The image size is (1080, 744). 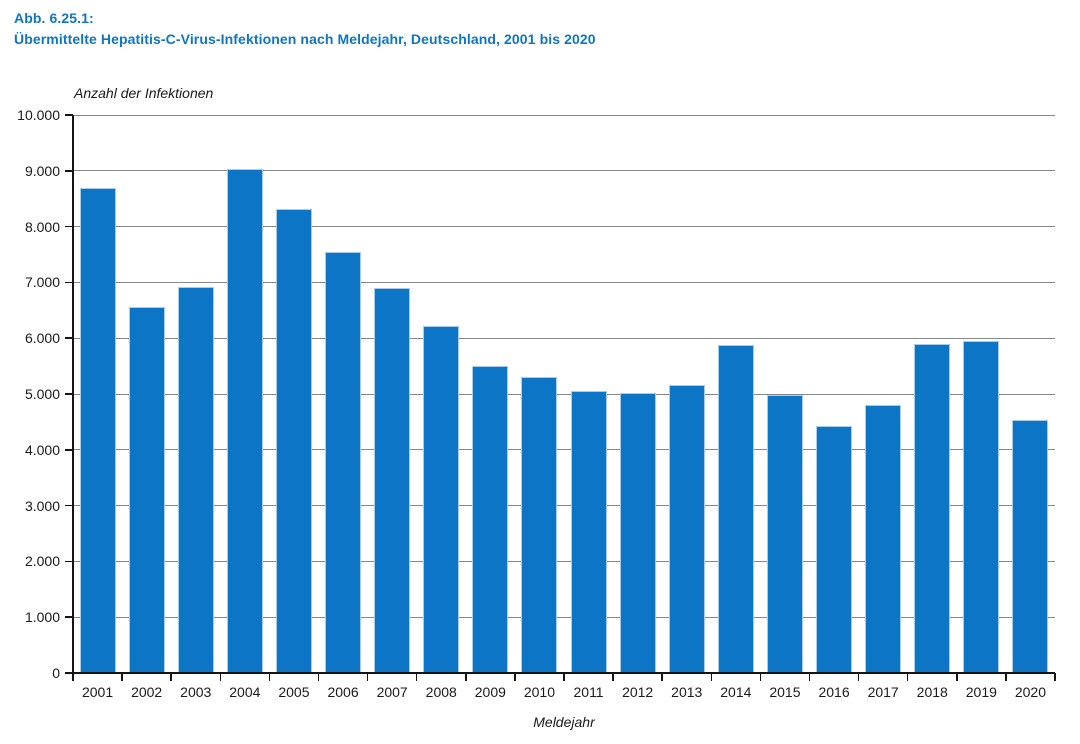 I want to click on figure-label: Abb. 6.25.1:, so click(x=54, y=18).